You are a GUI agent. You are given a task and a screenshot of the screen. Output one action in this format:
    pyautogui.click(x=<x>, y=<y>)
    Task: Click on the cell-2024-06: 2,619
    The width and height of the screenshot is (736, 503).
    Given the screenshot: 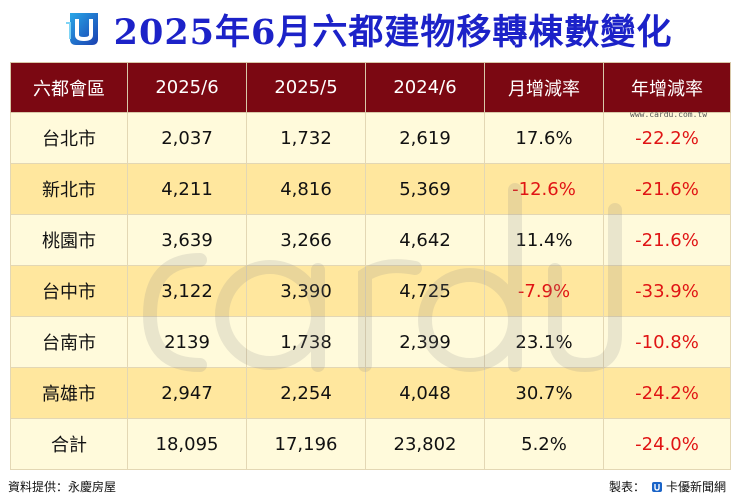 What is the action you would take?
    pyautogui.click(x=425, y=138)
    